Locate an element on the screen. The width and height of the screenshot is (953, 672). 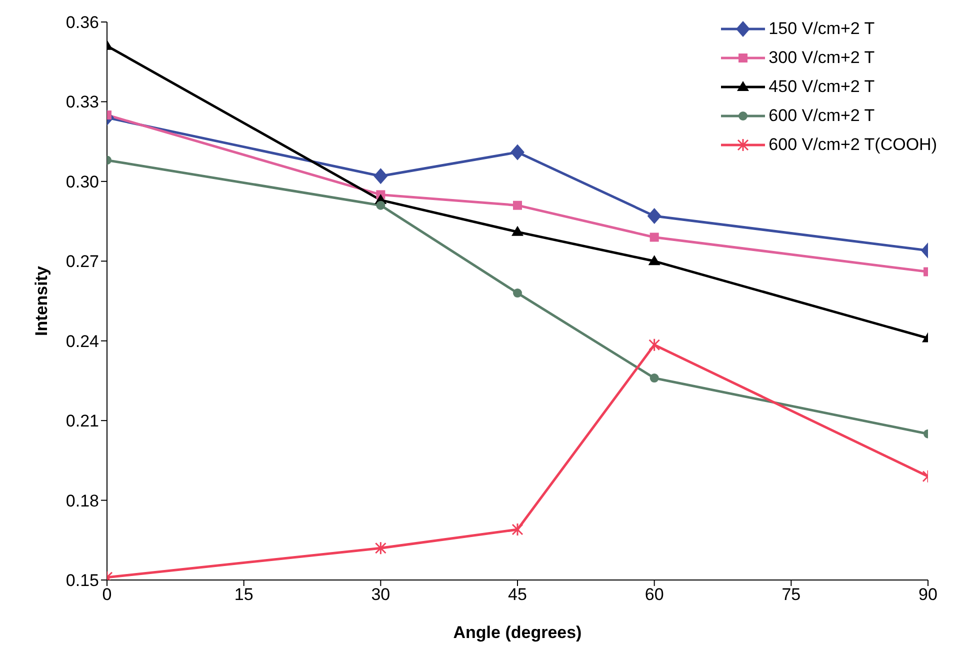
y-axis-title: Intensity is located at coordinates (42, 301).